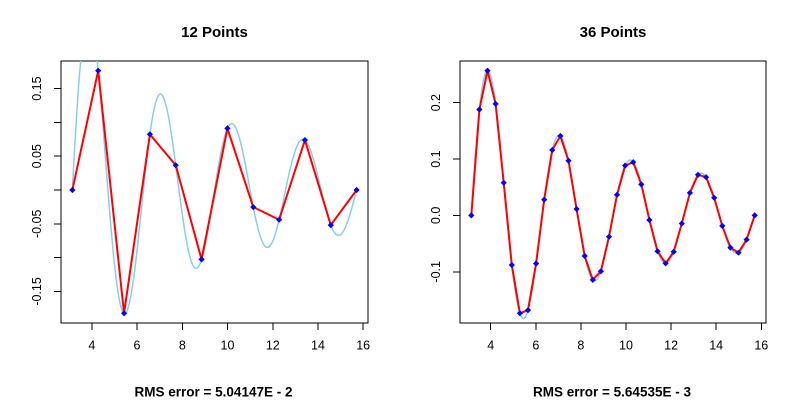  Describe the element at coordinates (436, 102) in the screenshot. I see `svg-text: 0.2` at that location.